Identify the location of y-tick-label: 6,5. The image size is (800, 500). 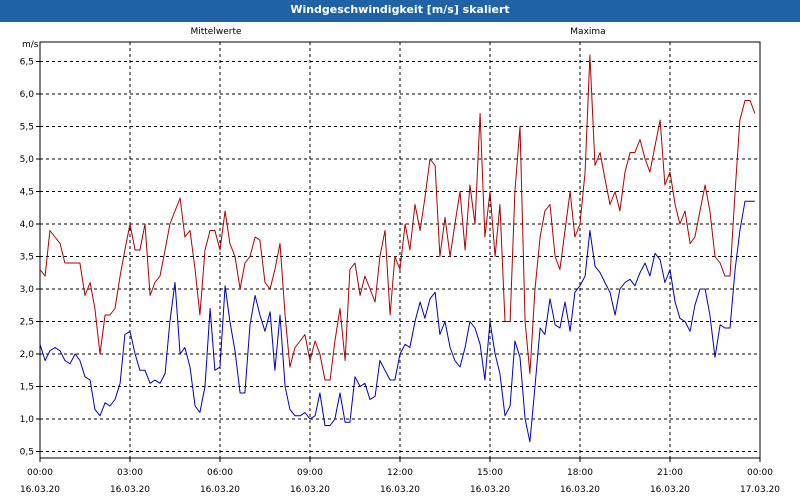
(27, 63).